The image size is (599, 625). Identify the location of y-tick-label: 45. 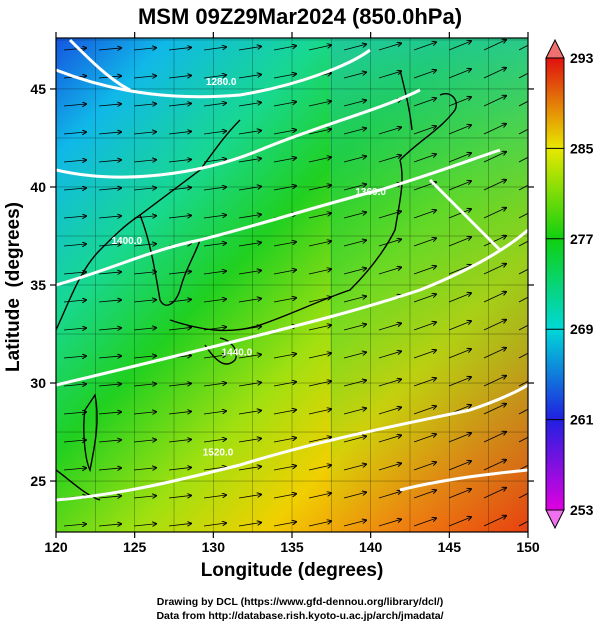
(38, 89).